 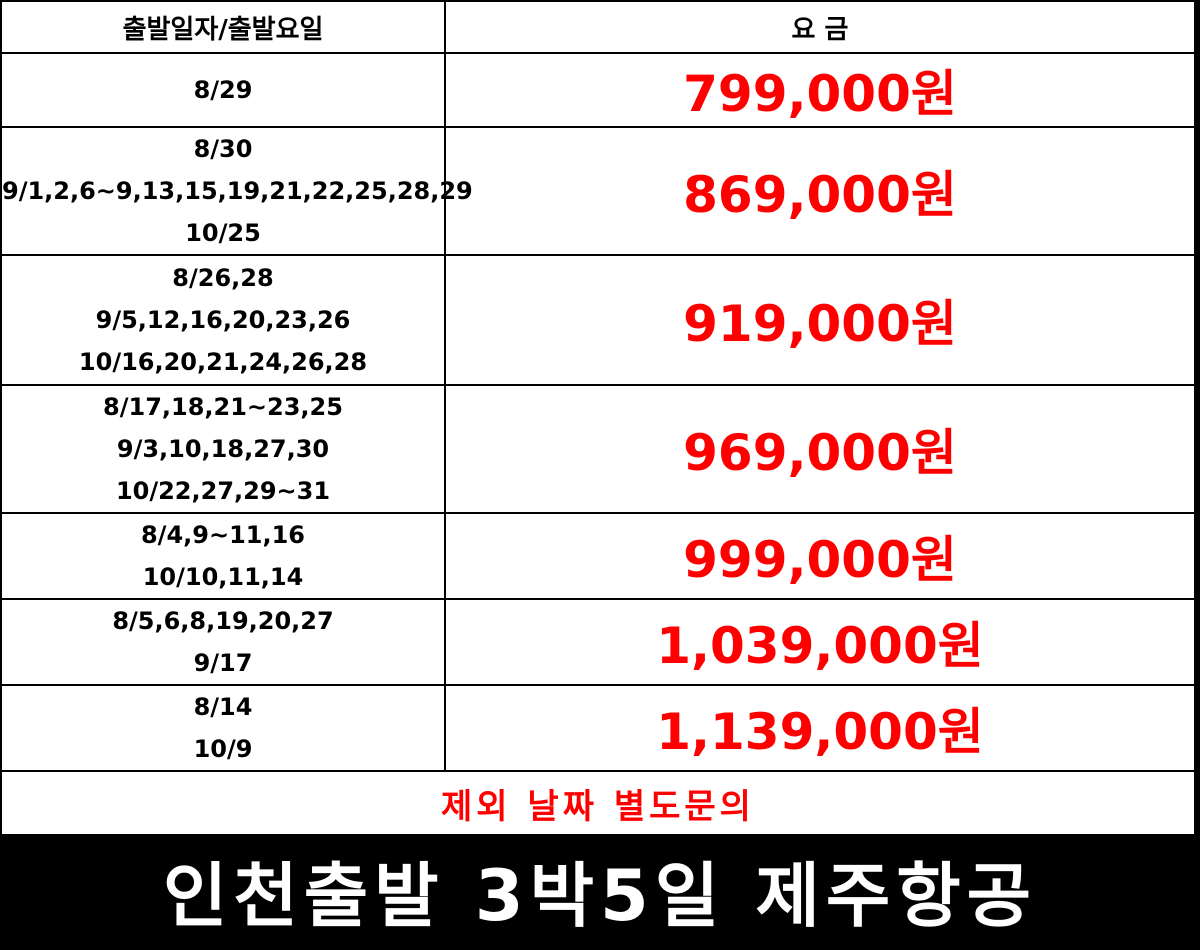 What do you see at coordinates (223, 577) in the screenshot?
I see `date-line: 10/10,11,14` at bounding box center [223, 577].